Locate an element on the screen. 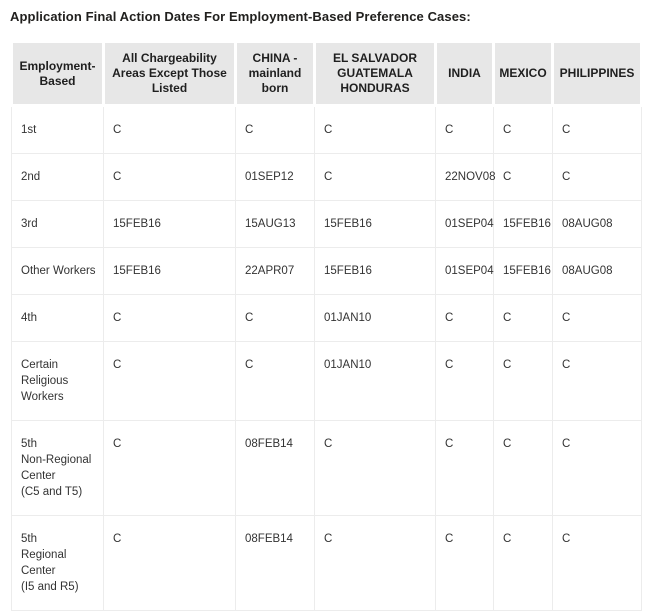 This screenshot has width=650, height=612. col-header-philippines: PHILIPPINES is located at coordinates (597, 73).